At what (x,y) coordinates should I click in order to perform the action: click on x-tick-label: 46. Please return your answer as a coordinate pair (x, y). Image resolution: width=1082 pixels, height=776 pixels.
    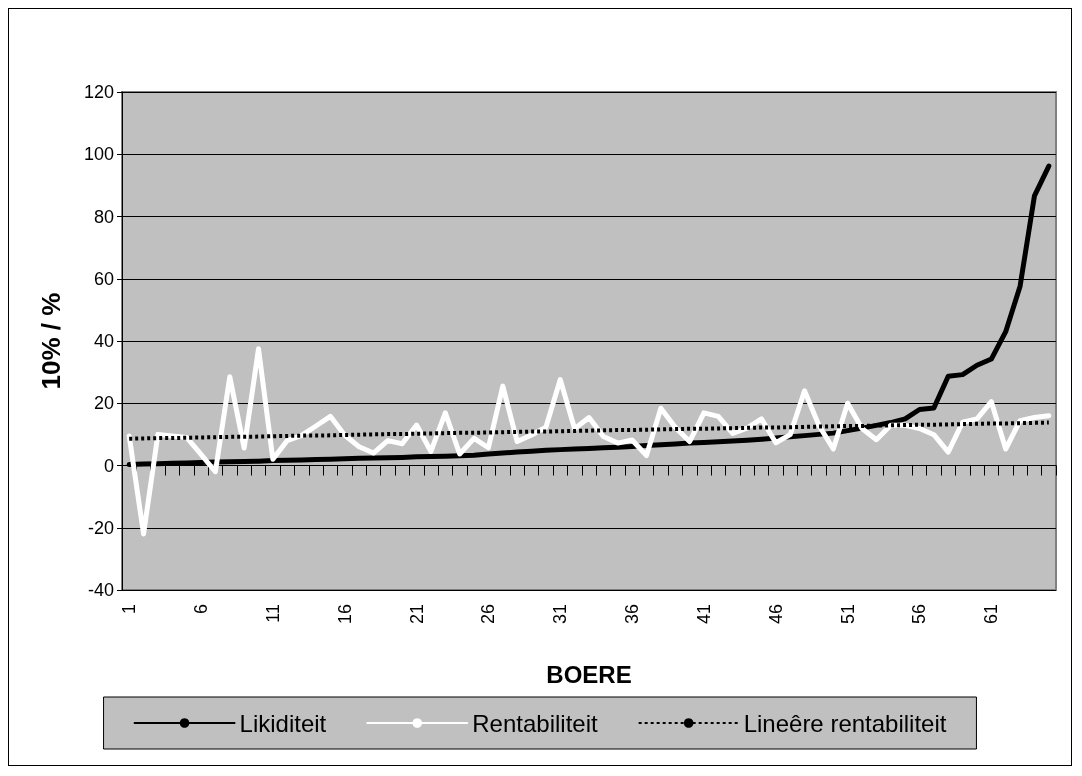
    Looking at the image, I should click on (775, 614).